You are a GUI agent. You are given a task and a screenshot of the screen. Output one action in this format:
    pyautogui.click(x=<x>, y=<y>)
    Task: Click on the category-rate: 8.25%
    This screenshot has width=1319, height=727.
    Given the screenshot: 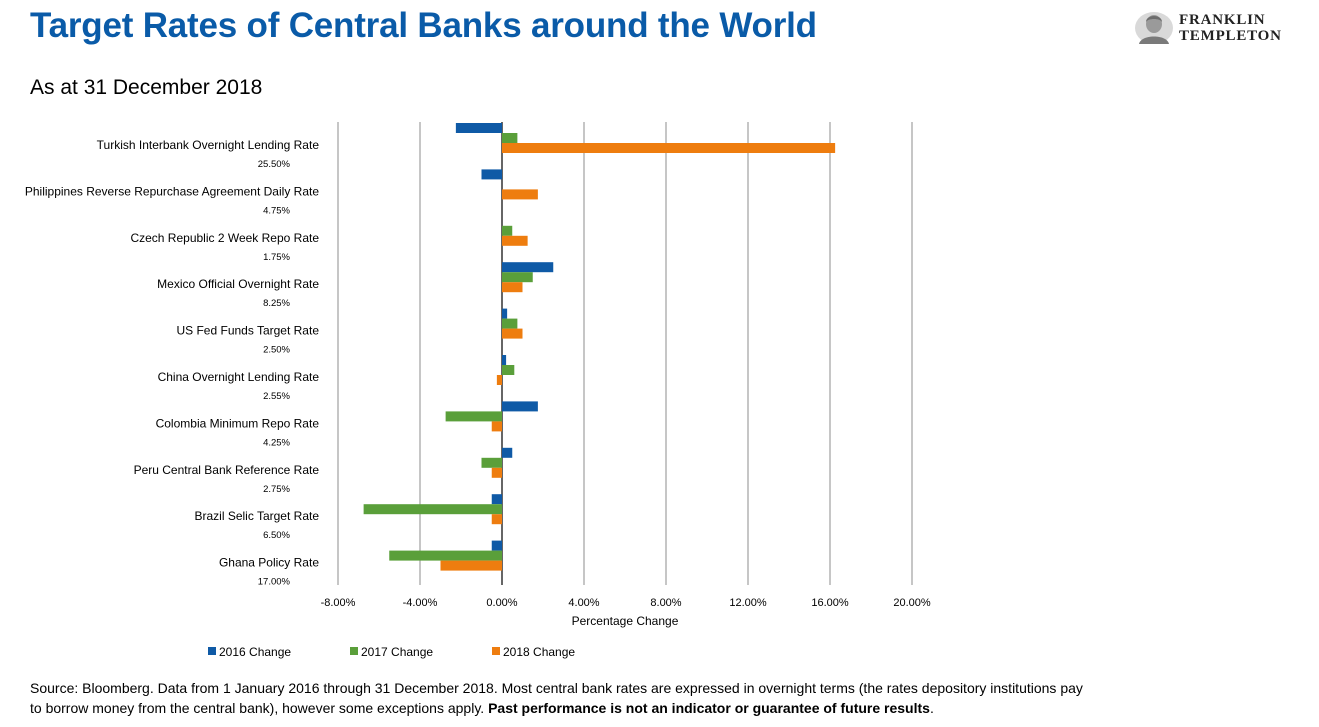 What is the action you would take?
    pyautogui.click(x=276, y=303)
    